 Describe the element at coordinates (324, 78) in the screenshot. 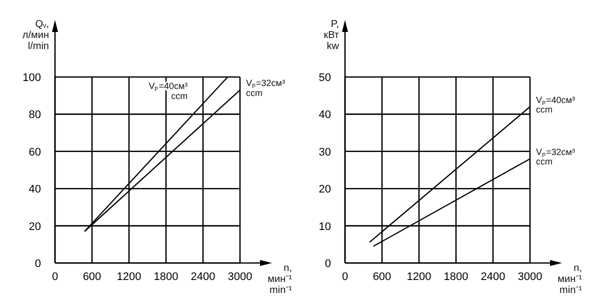

I see `y-tick-label: 50` at that location.